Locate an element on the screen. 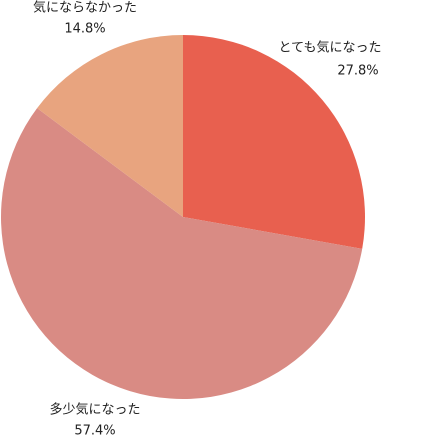 The width and height of the screenshot is (424, 436). slice-label: 多少気になった is located at coordinates (94, 410).